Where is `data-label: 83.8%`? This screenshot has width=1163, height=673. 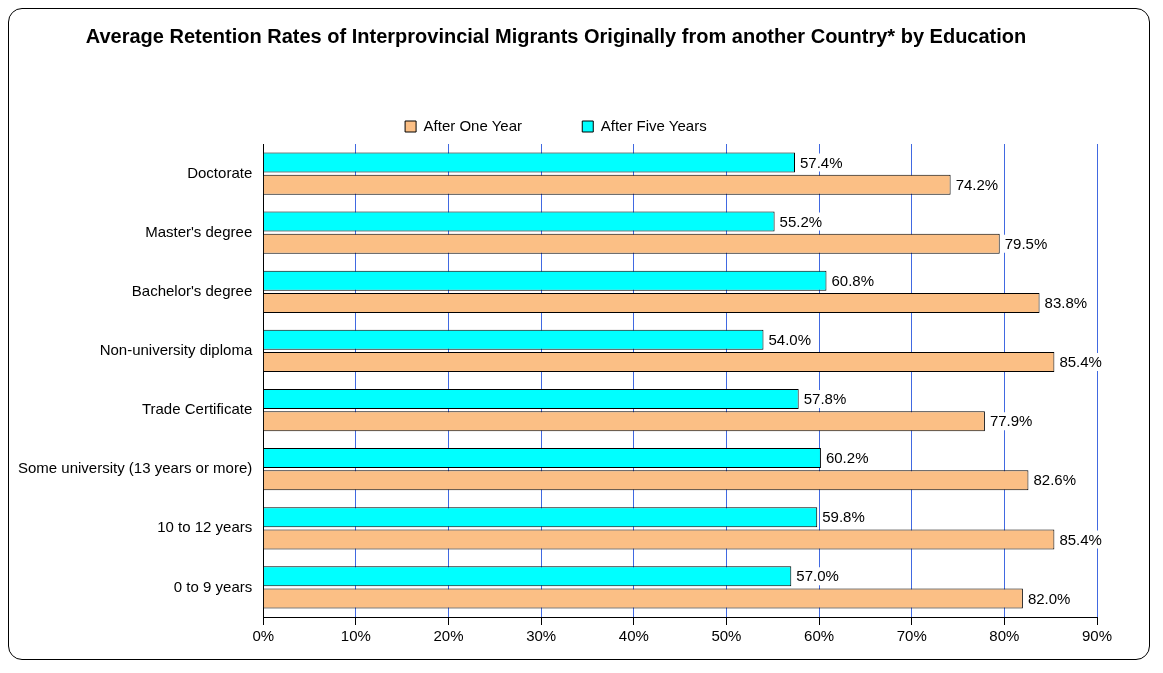 data-label: 83.8% is located at coordinates (1066, 303).